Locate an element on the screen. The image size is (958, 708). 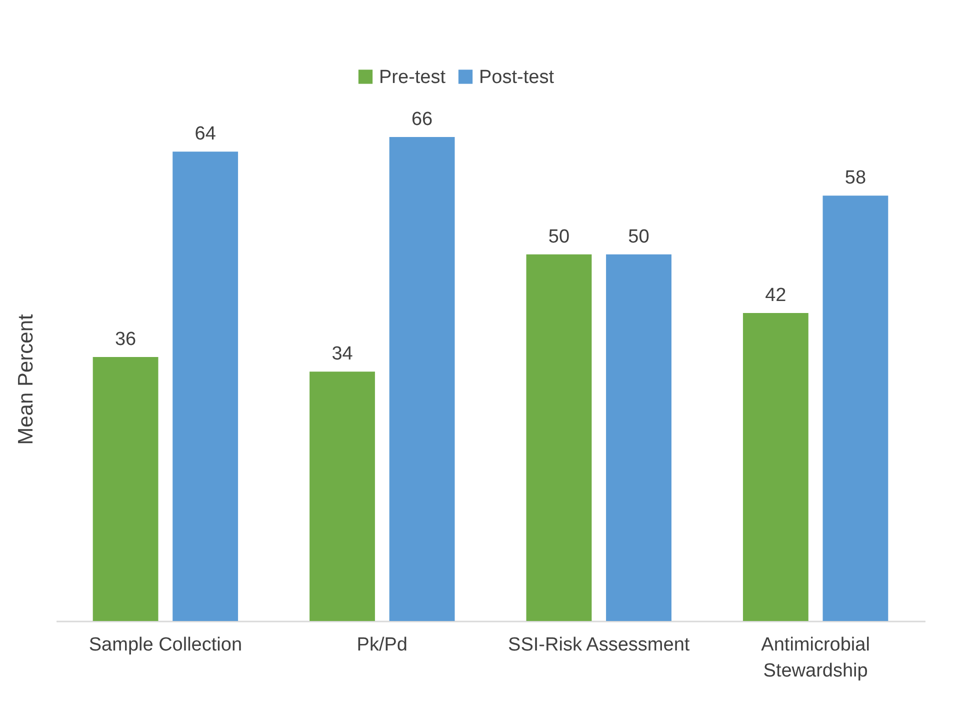
data-label: 66 is located at coordinates (422, 119).